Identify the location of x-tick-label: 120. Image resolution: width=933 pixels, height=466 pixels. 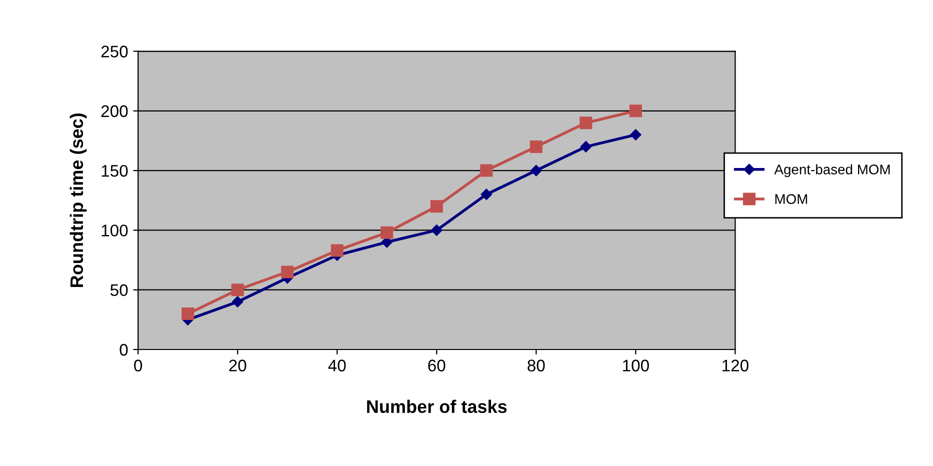
(735, 366).